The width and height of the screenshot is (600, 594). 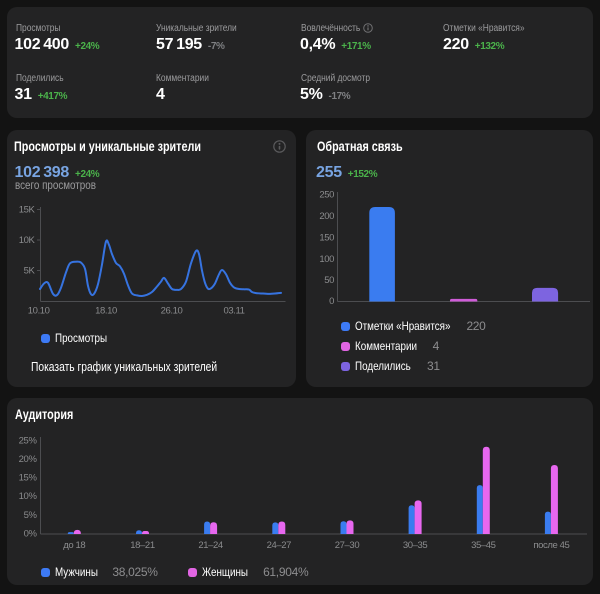 I want to click on svg-text: 18.10, so click(x=106, y=311).